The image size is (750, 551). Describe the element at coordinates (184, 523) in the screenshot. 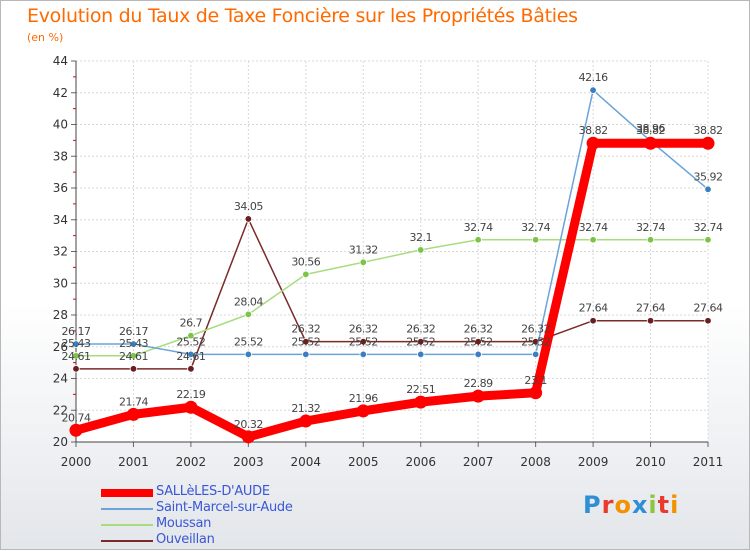

I see `legend-label: Moussan` at that location.